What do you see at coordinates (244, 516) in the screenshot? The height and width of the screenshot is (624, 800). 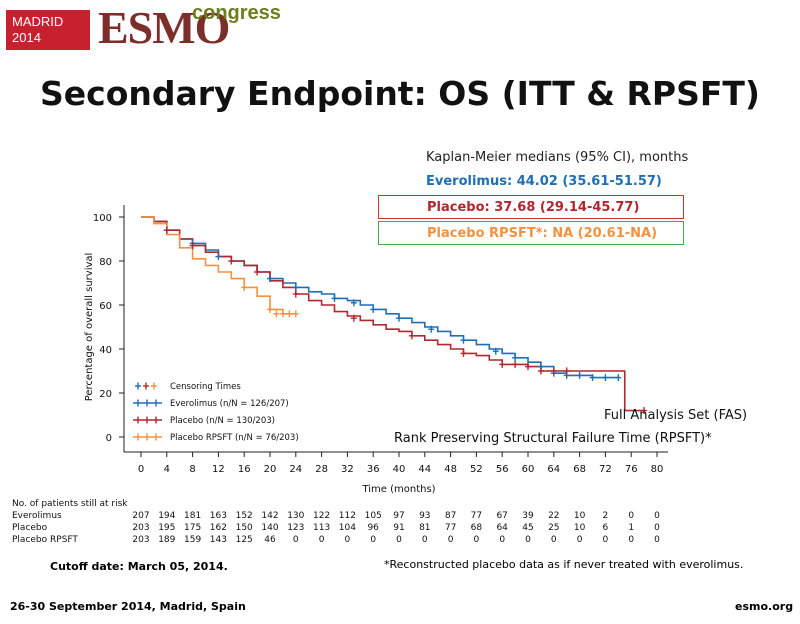 I see `at-risk-cell: 152` at bounding box center [244, 516].